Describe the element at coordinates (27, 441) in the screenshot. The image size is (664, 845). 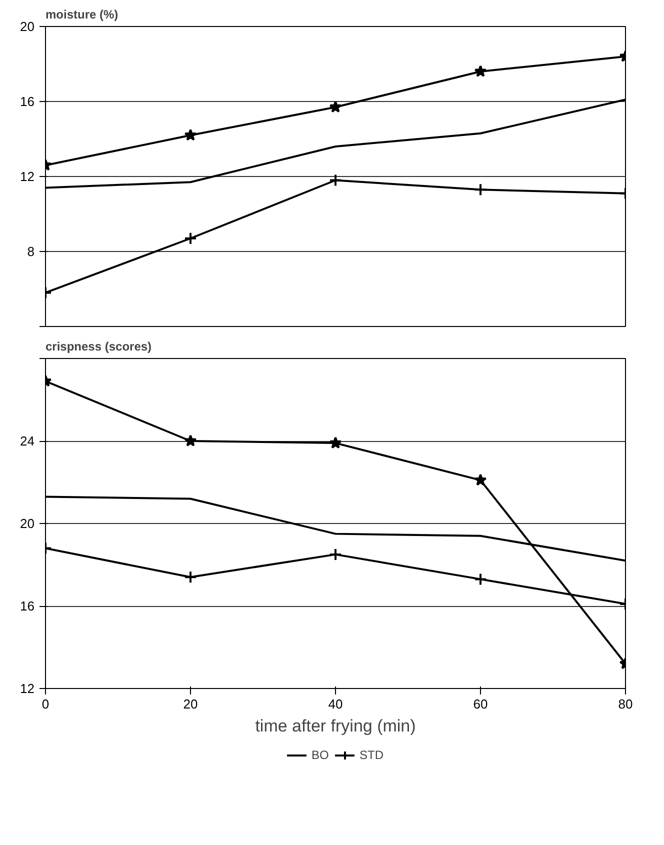
I see `y-tick-label: 24` at that location.